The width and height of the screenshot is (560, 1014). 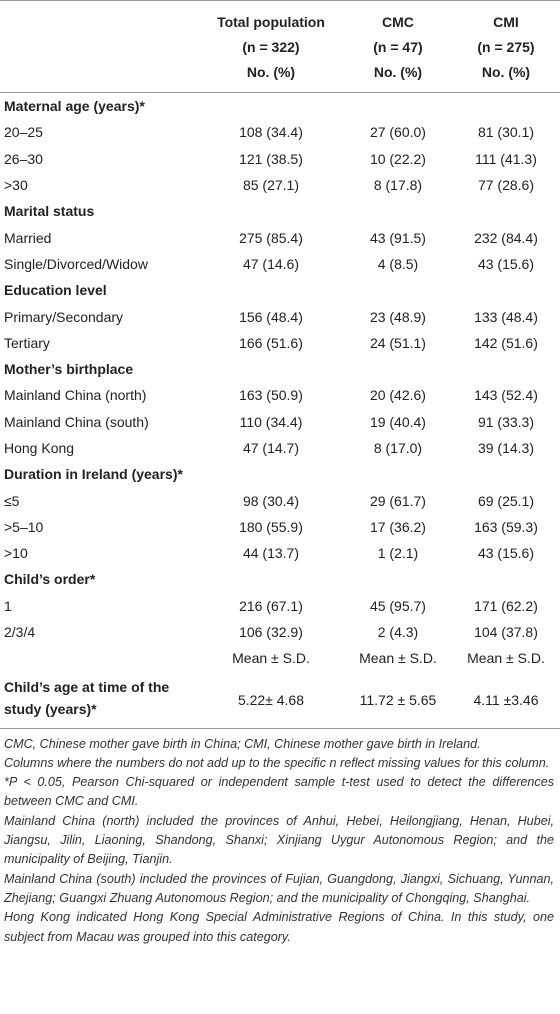 What do you see at coordinates (280, 500) in the screenshot?
I see `data-row: ≤5 98 (30.4) 29 (61.7) 69 (25.1)` at bounding box center [280, 500].